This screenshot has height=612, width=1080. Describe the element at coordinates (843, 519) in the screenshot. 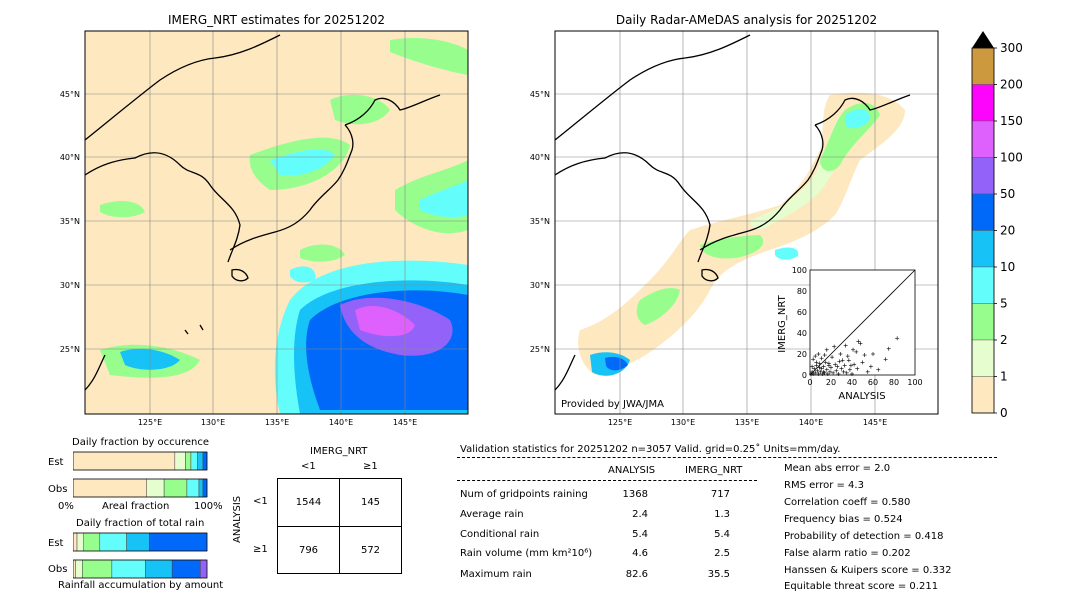

I see `score-line: Frequency bias = 0.524` at that location.